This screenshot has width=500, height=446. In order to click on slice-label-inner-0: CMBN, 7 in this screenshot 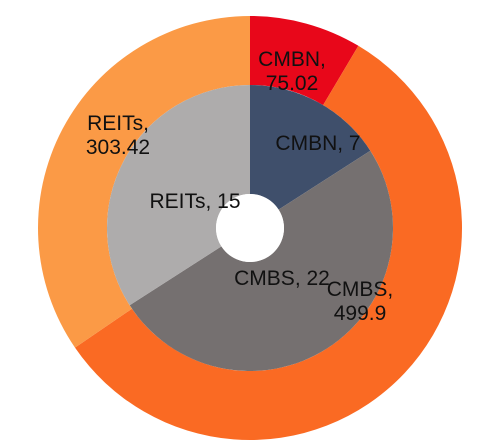, I will do `click(317, 143)`.